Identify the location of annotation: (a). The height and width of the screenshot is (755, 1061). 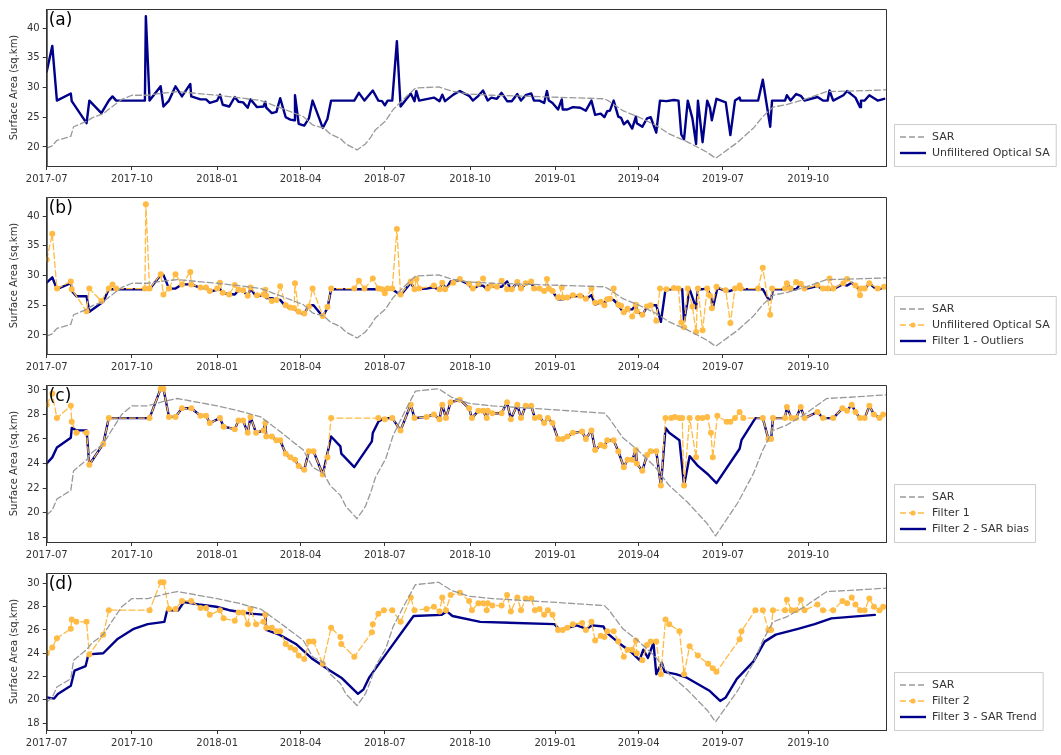
(60, 18).